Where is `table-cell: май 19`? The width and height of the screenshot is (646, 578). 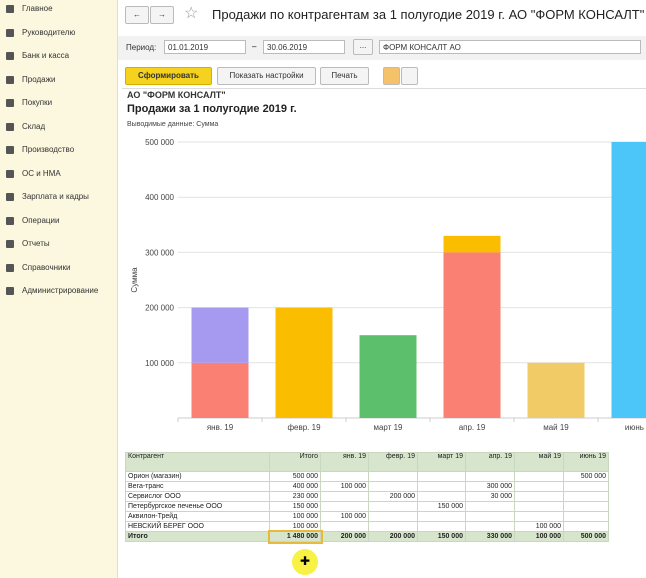 table-cell: май 19 is located at coordinates (539, 462).